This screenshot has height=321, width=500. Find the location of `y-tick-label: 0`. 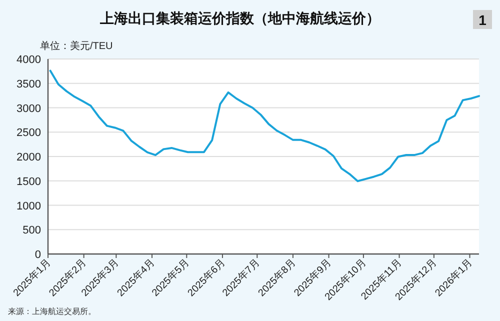

y-tick-label: 0 is located at coordinates (37, 255).